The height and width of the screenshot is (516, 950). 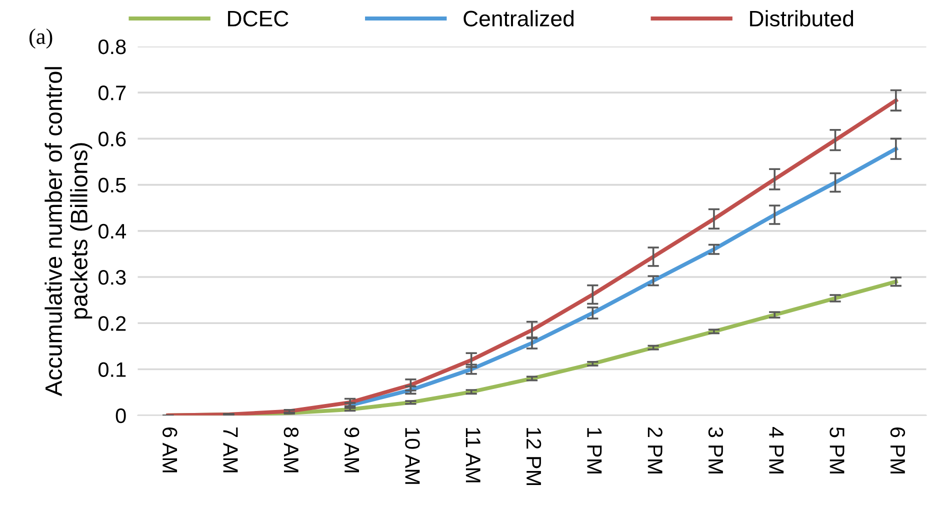 I want to click on y-axis-title: Accumulative number of control packets (Billions), so click(x=68, y=231).